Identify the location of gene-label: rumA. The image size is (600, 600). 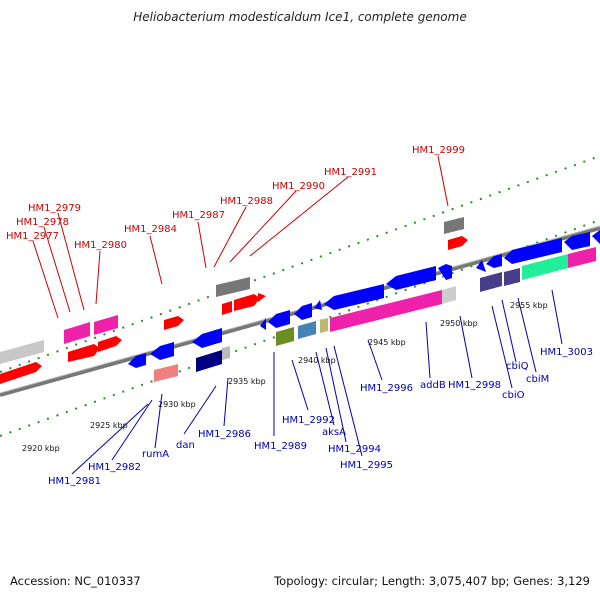
(155, 454).